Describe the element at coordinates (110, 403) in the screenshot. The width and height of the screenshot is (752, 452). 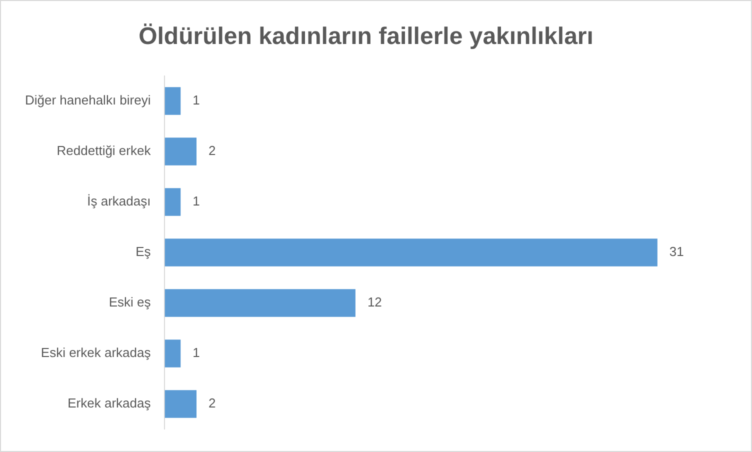
I see `y-tick-label: Erkek arkadaş` at that location.